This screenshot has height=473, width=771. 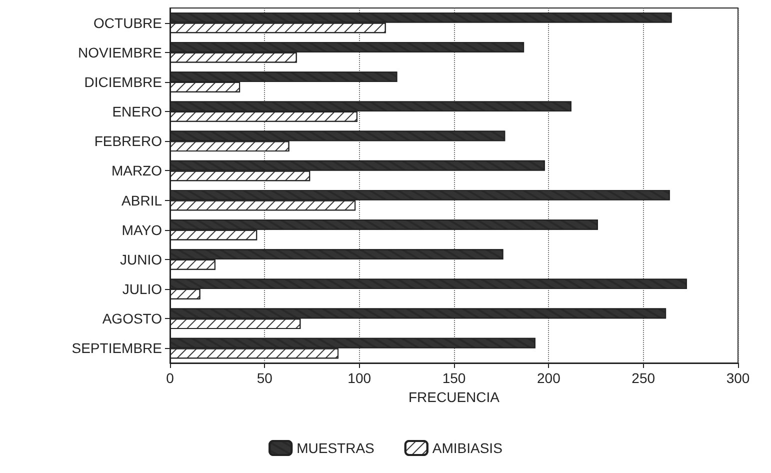 I want to click on x-tick-label: 50, so click(x=264, y=378).